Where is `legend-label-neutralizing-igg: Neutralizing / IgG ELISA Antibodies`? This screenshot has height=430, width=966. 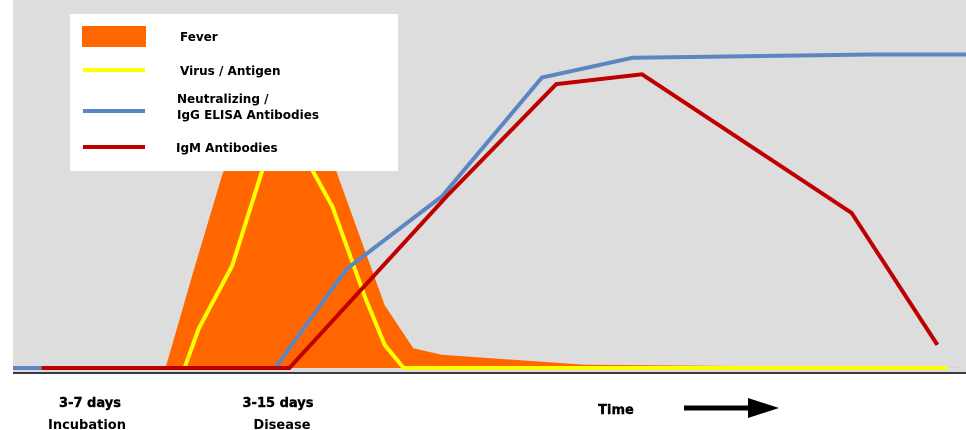
legend-label-neutralizing-igg: Neutralizing / IgG ELISA Antibodies is located at coordinates (248, 107).